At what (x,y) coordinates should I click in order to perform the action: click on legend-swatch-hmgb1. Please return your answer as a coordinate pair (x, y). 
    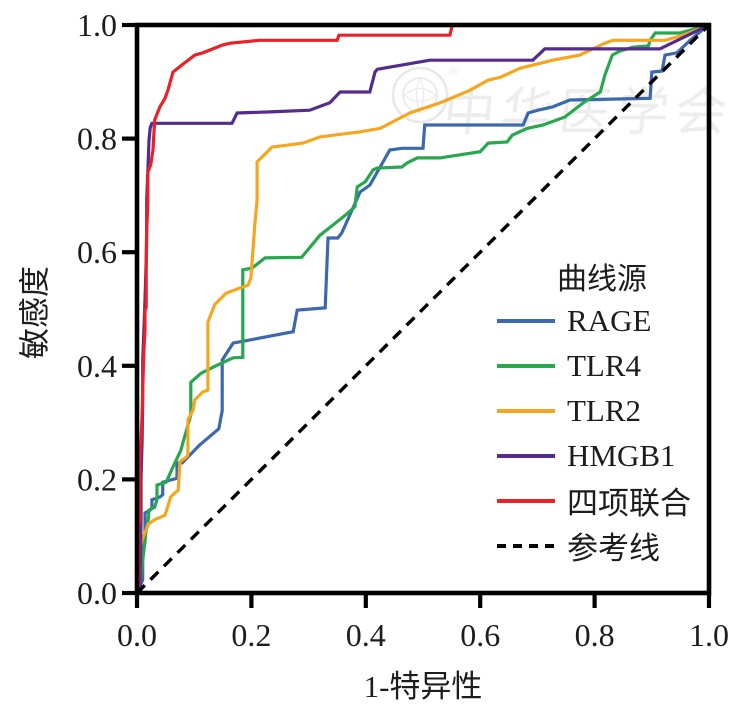
    Looking at the image, I should click on (526, 455).